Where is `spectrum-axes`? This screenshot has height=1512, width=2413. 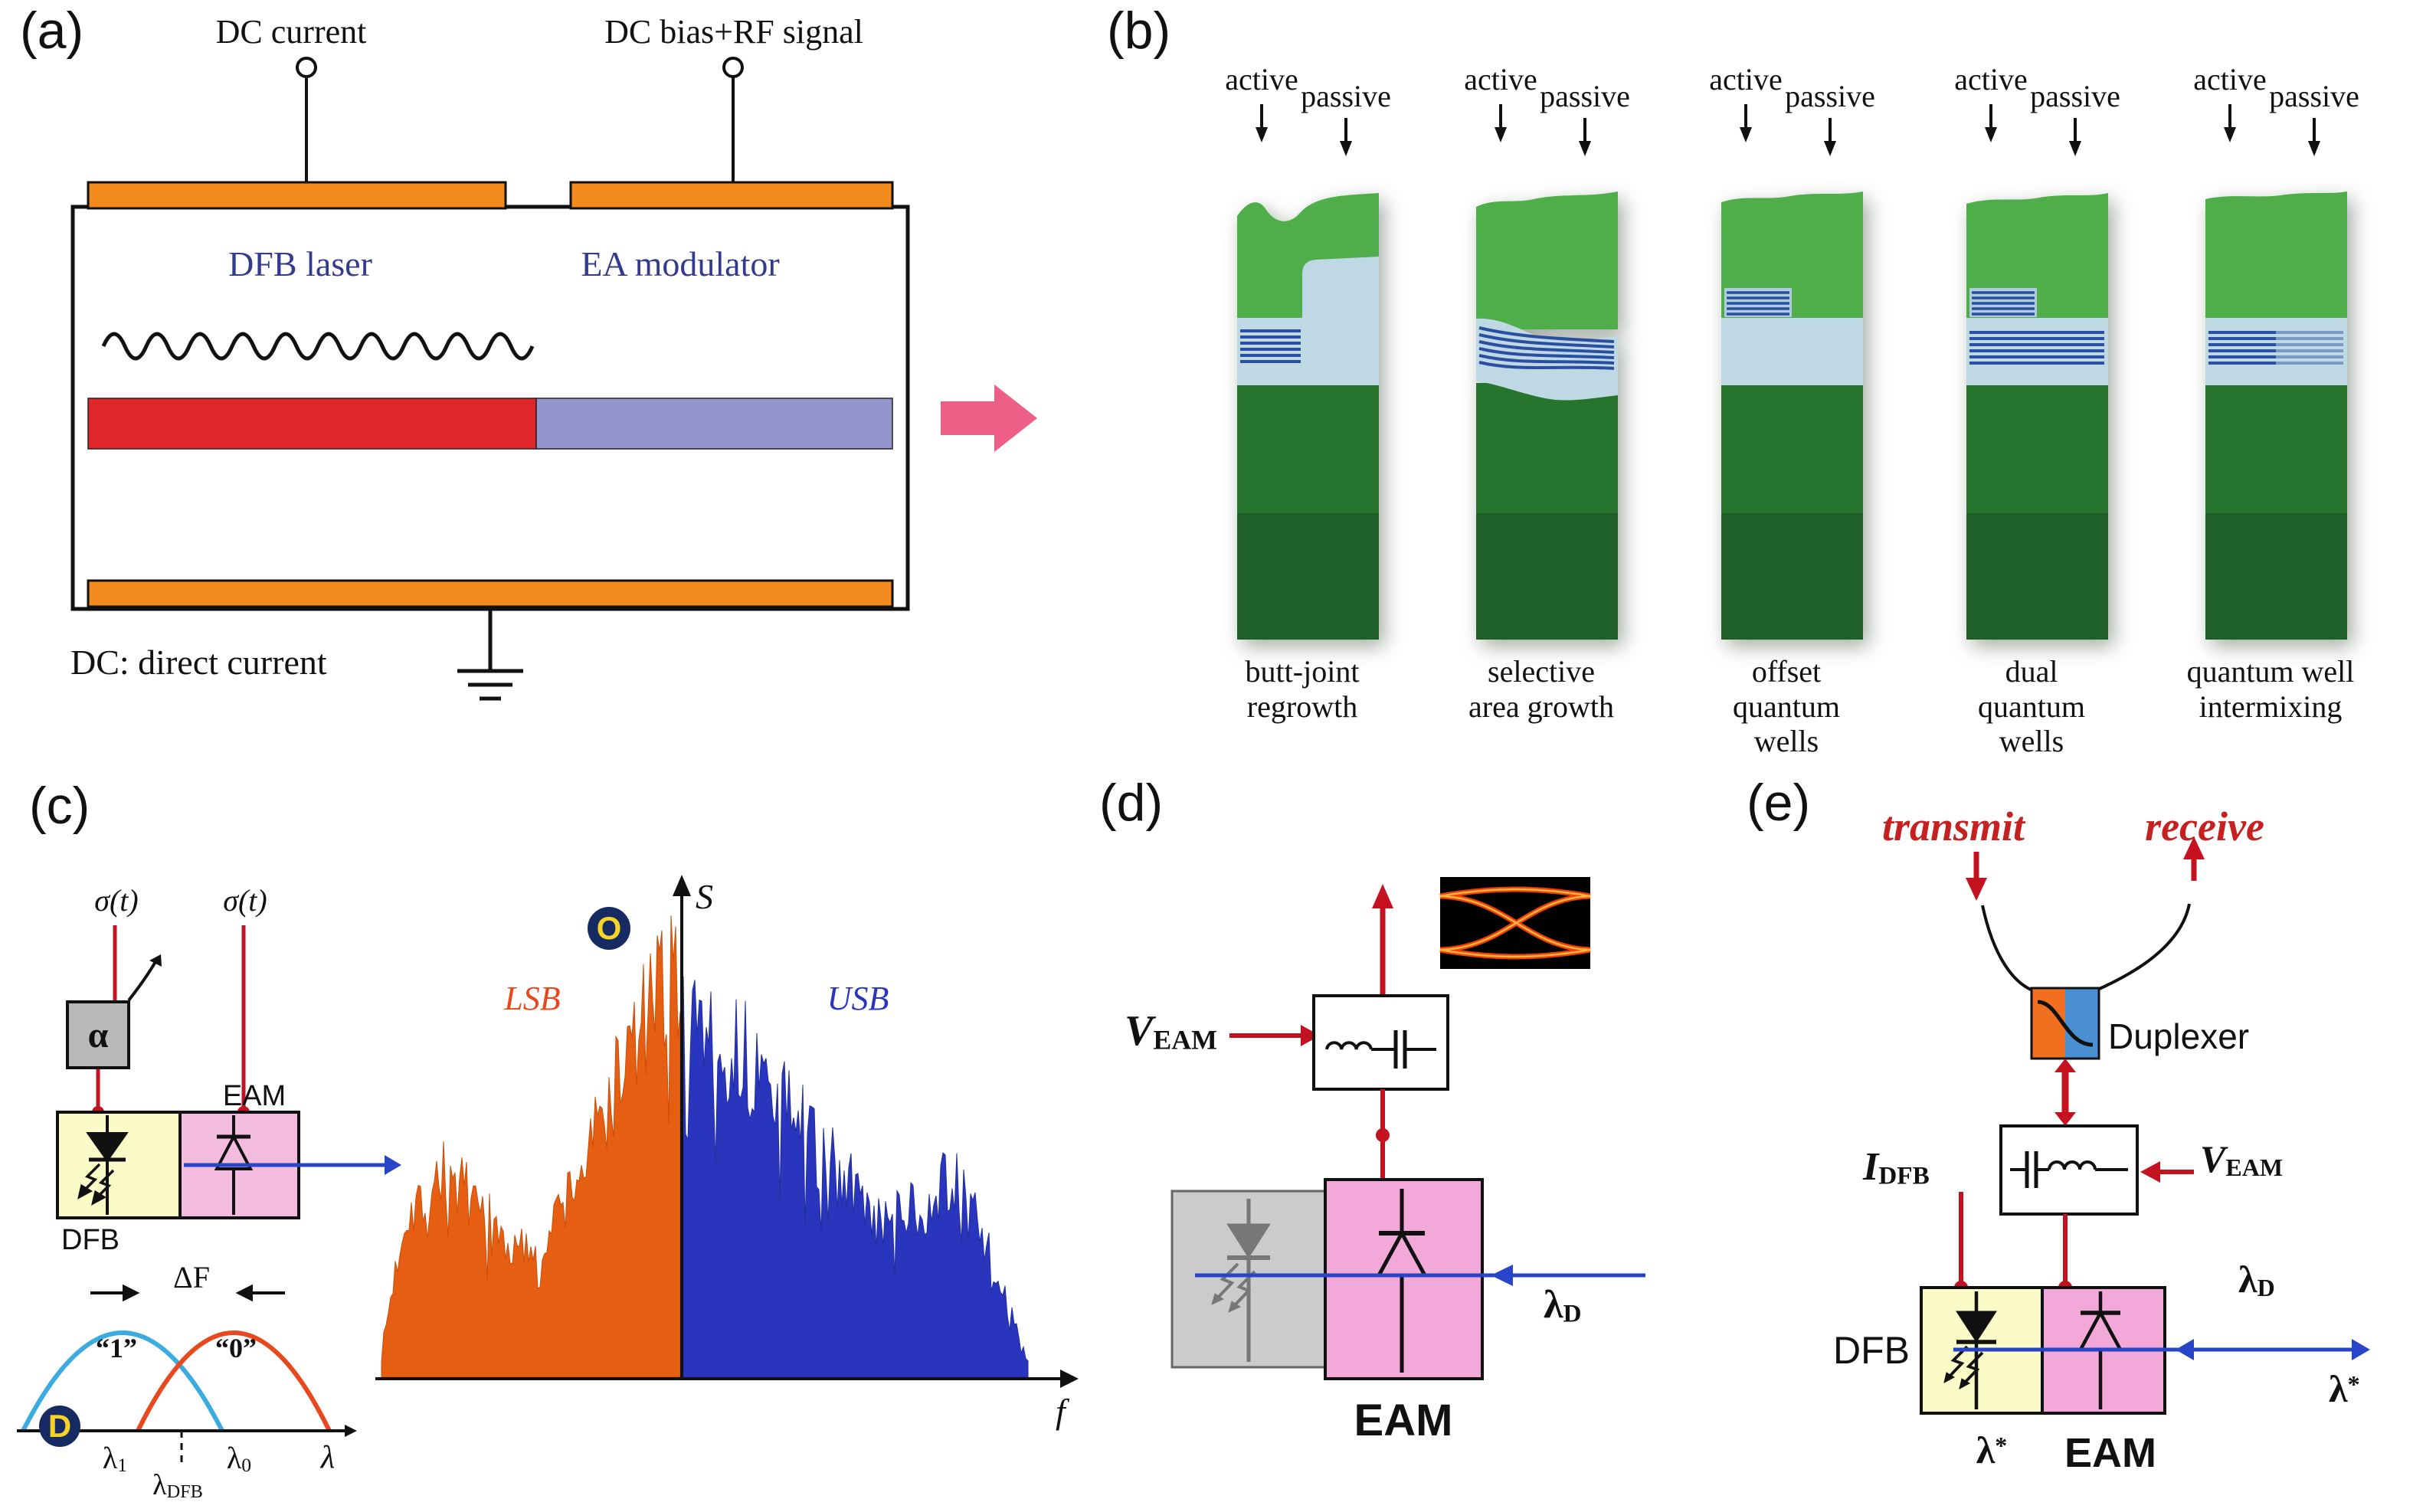
spectrum-axes is located at coordinates (727, 1131).